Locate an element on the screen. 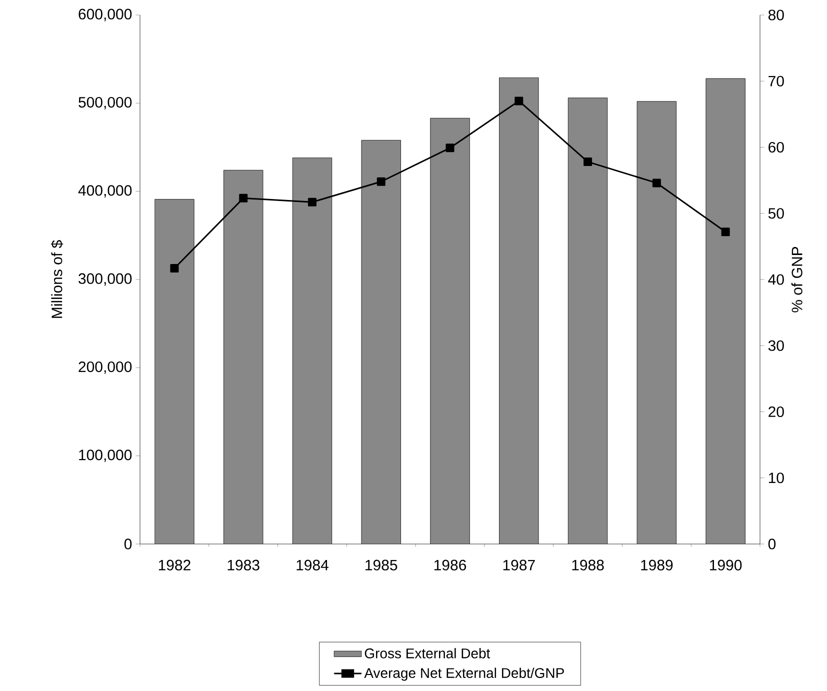 The width and height of the screenshot is (827, 691). x-tick-label: 1990 is located at coordinates (726, 565).